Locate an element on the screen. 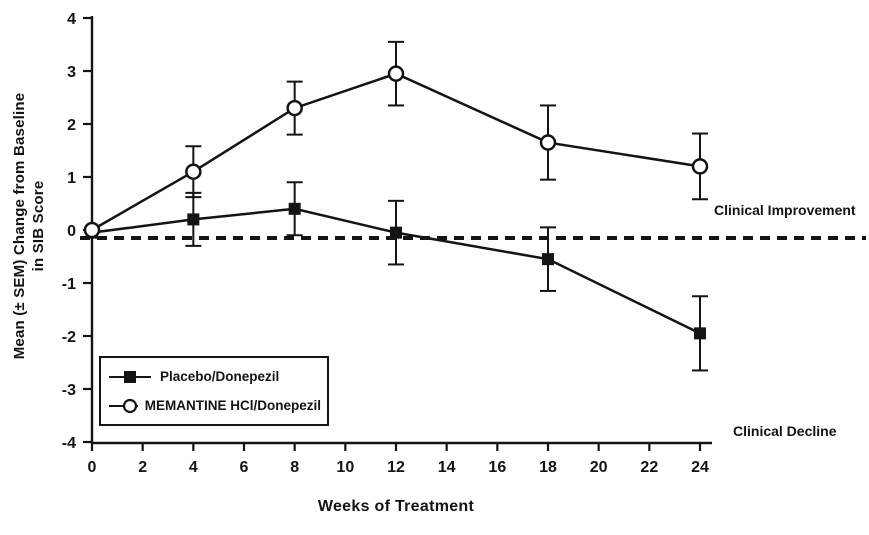  y-tick-label: -3 is located at coordinates (69, 390).